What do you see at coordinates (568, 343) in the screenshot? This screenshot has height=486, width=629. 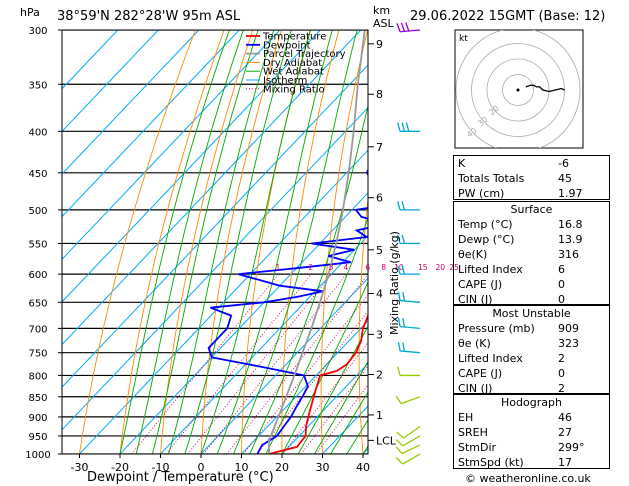 I see `unstable-value: 323` at bounding box center [568, 343].